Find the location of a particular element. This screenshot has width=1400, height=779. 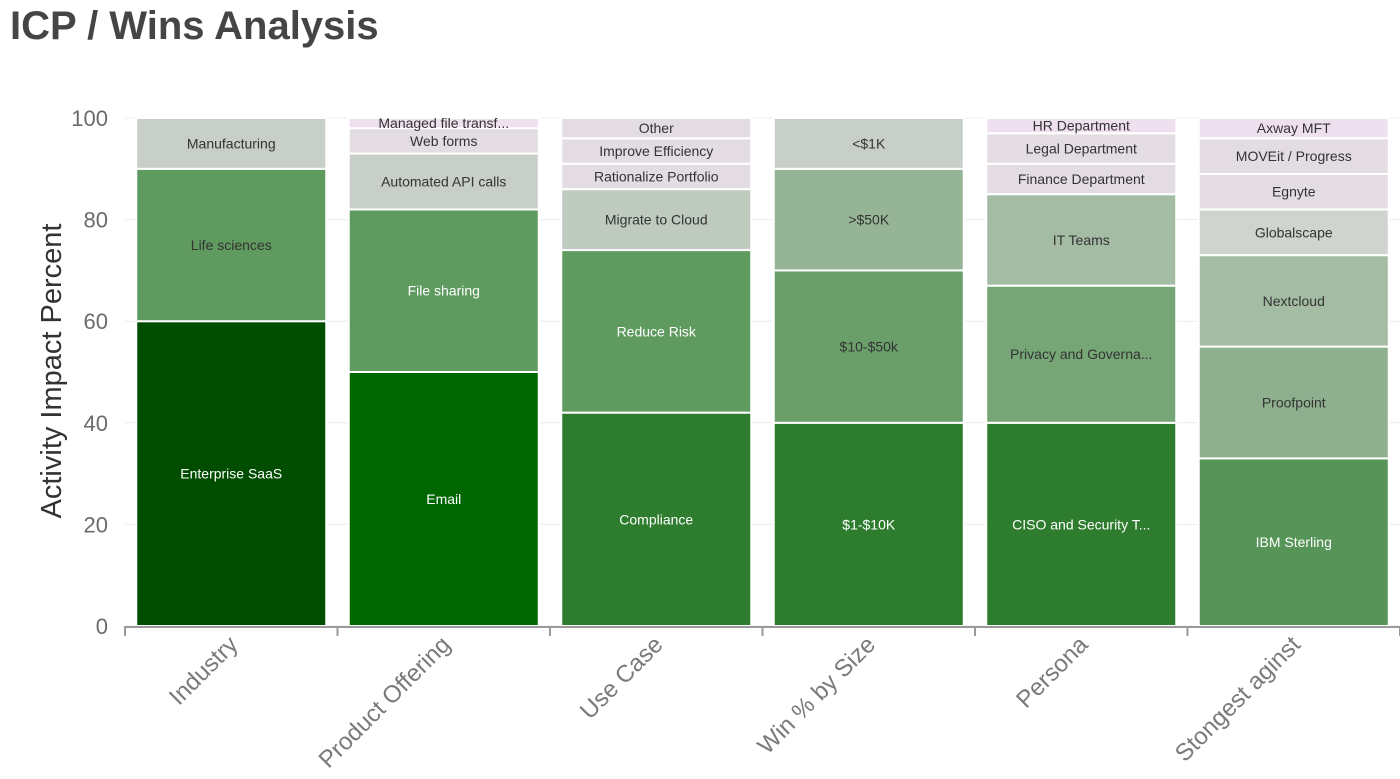

segment-label: HR Department is located at coordinates (1081, 126).